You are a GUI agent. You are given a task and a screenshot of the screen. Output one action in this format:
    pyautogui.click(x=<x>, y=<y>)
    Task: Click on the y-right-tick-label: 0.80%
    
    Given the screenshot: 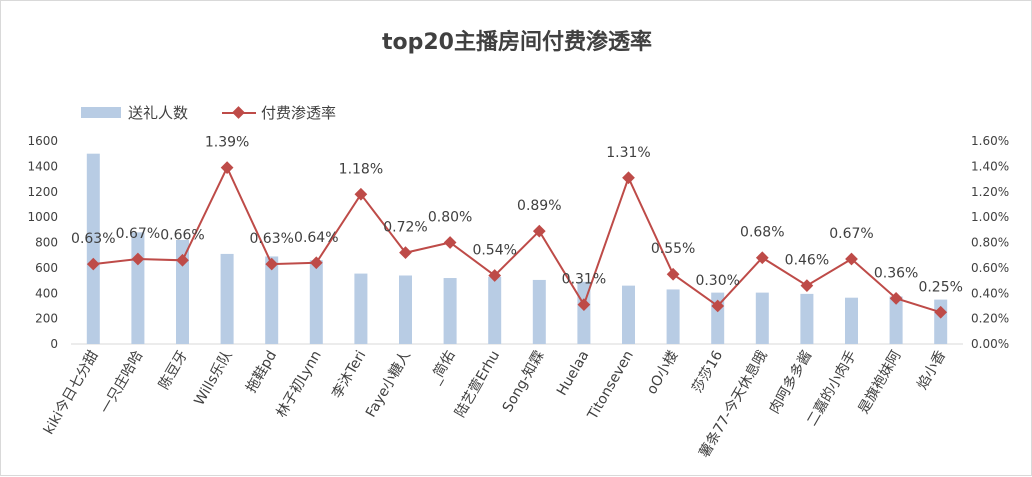 What is the action you would take?
    pyautogui.click(x=990, y=243)
    